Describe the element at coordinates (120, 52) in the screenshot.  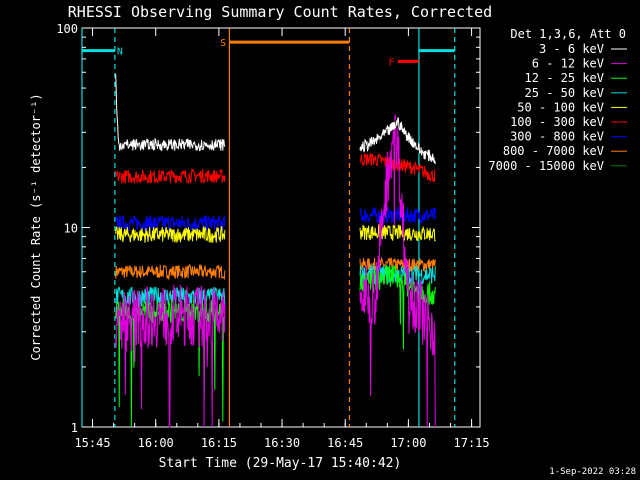
I see `interval-label-0: N` at that location.